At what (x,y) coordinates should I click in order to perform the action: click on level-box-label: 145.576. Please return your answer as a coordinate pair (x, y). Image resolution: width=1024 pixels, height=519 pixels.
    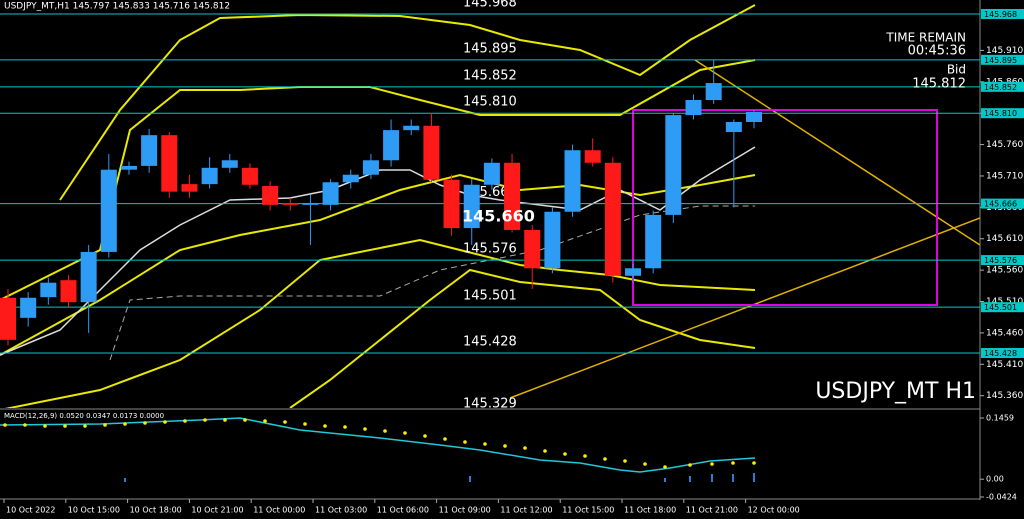
    Looking at the image, I should click on (1000, 260).